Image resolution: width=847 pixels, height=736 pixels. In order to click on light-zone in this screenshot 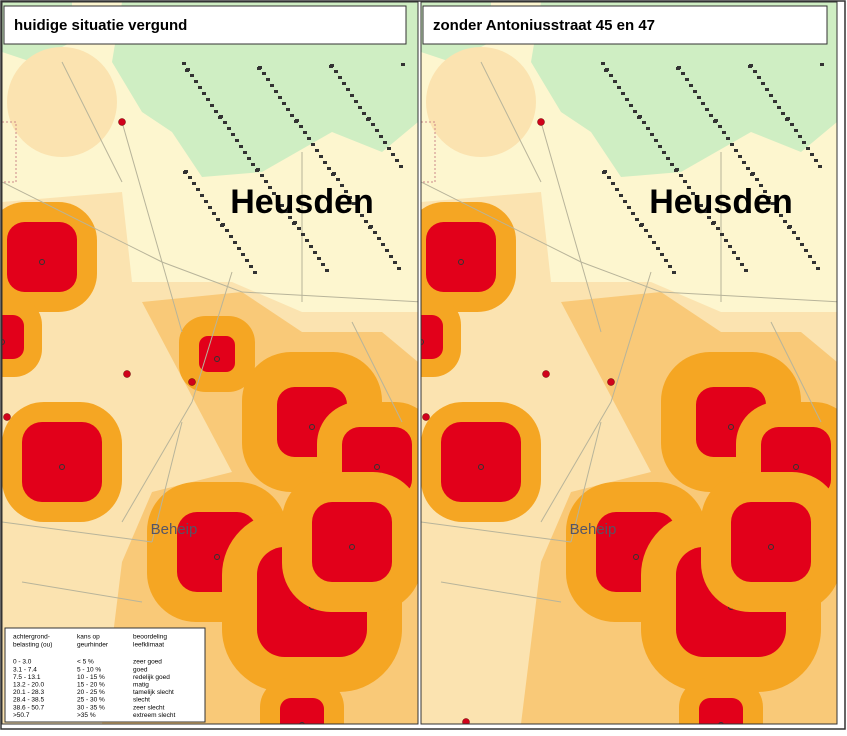, I will do `click(62, 102)`.